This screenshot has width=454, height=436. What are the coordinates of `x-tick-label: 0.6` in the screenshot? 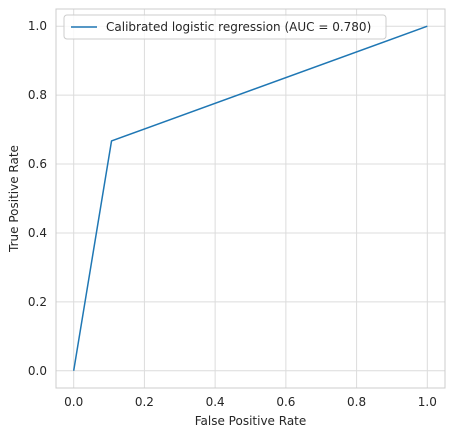 It's located at (285, 402).